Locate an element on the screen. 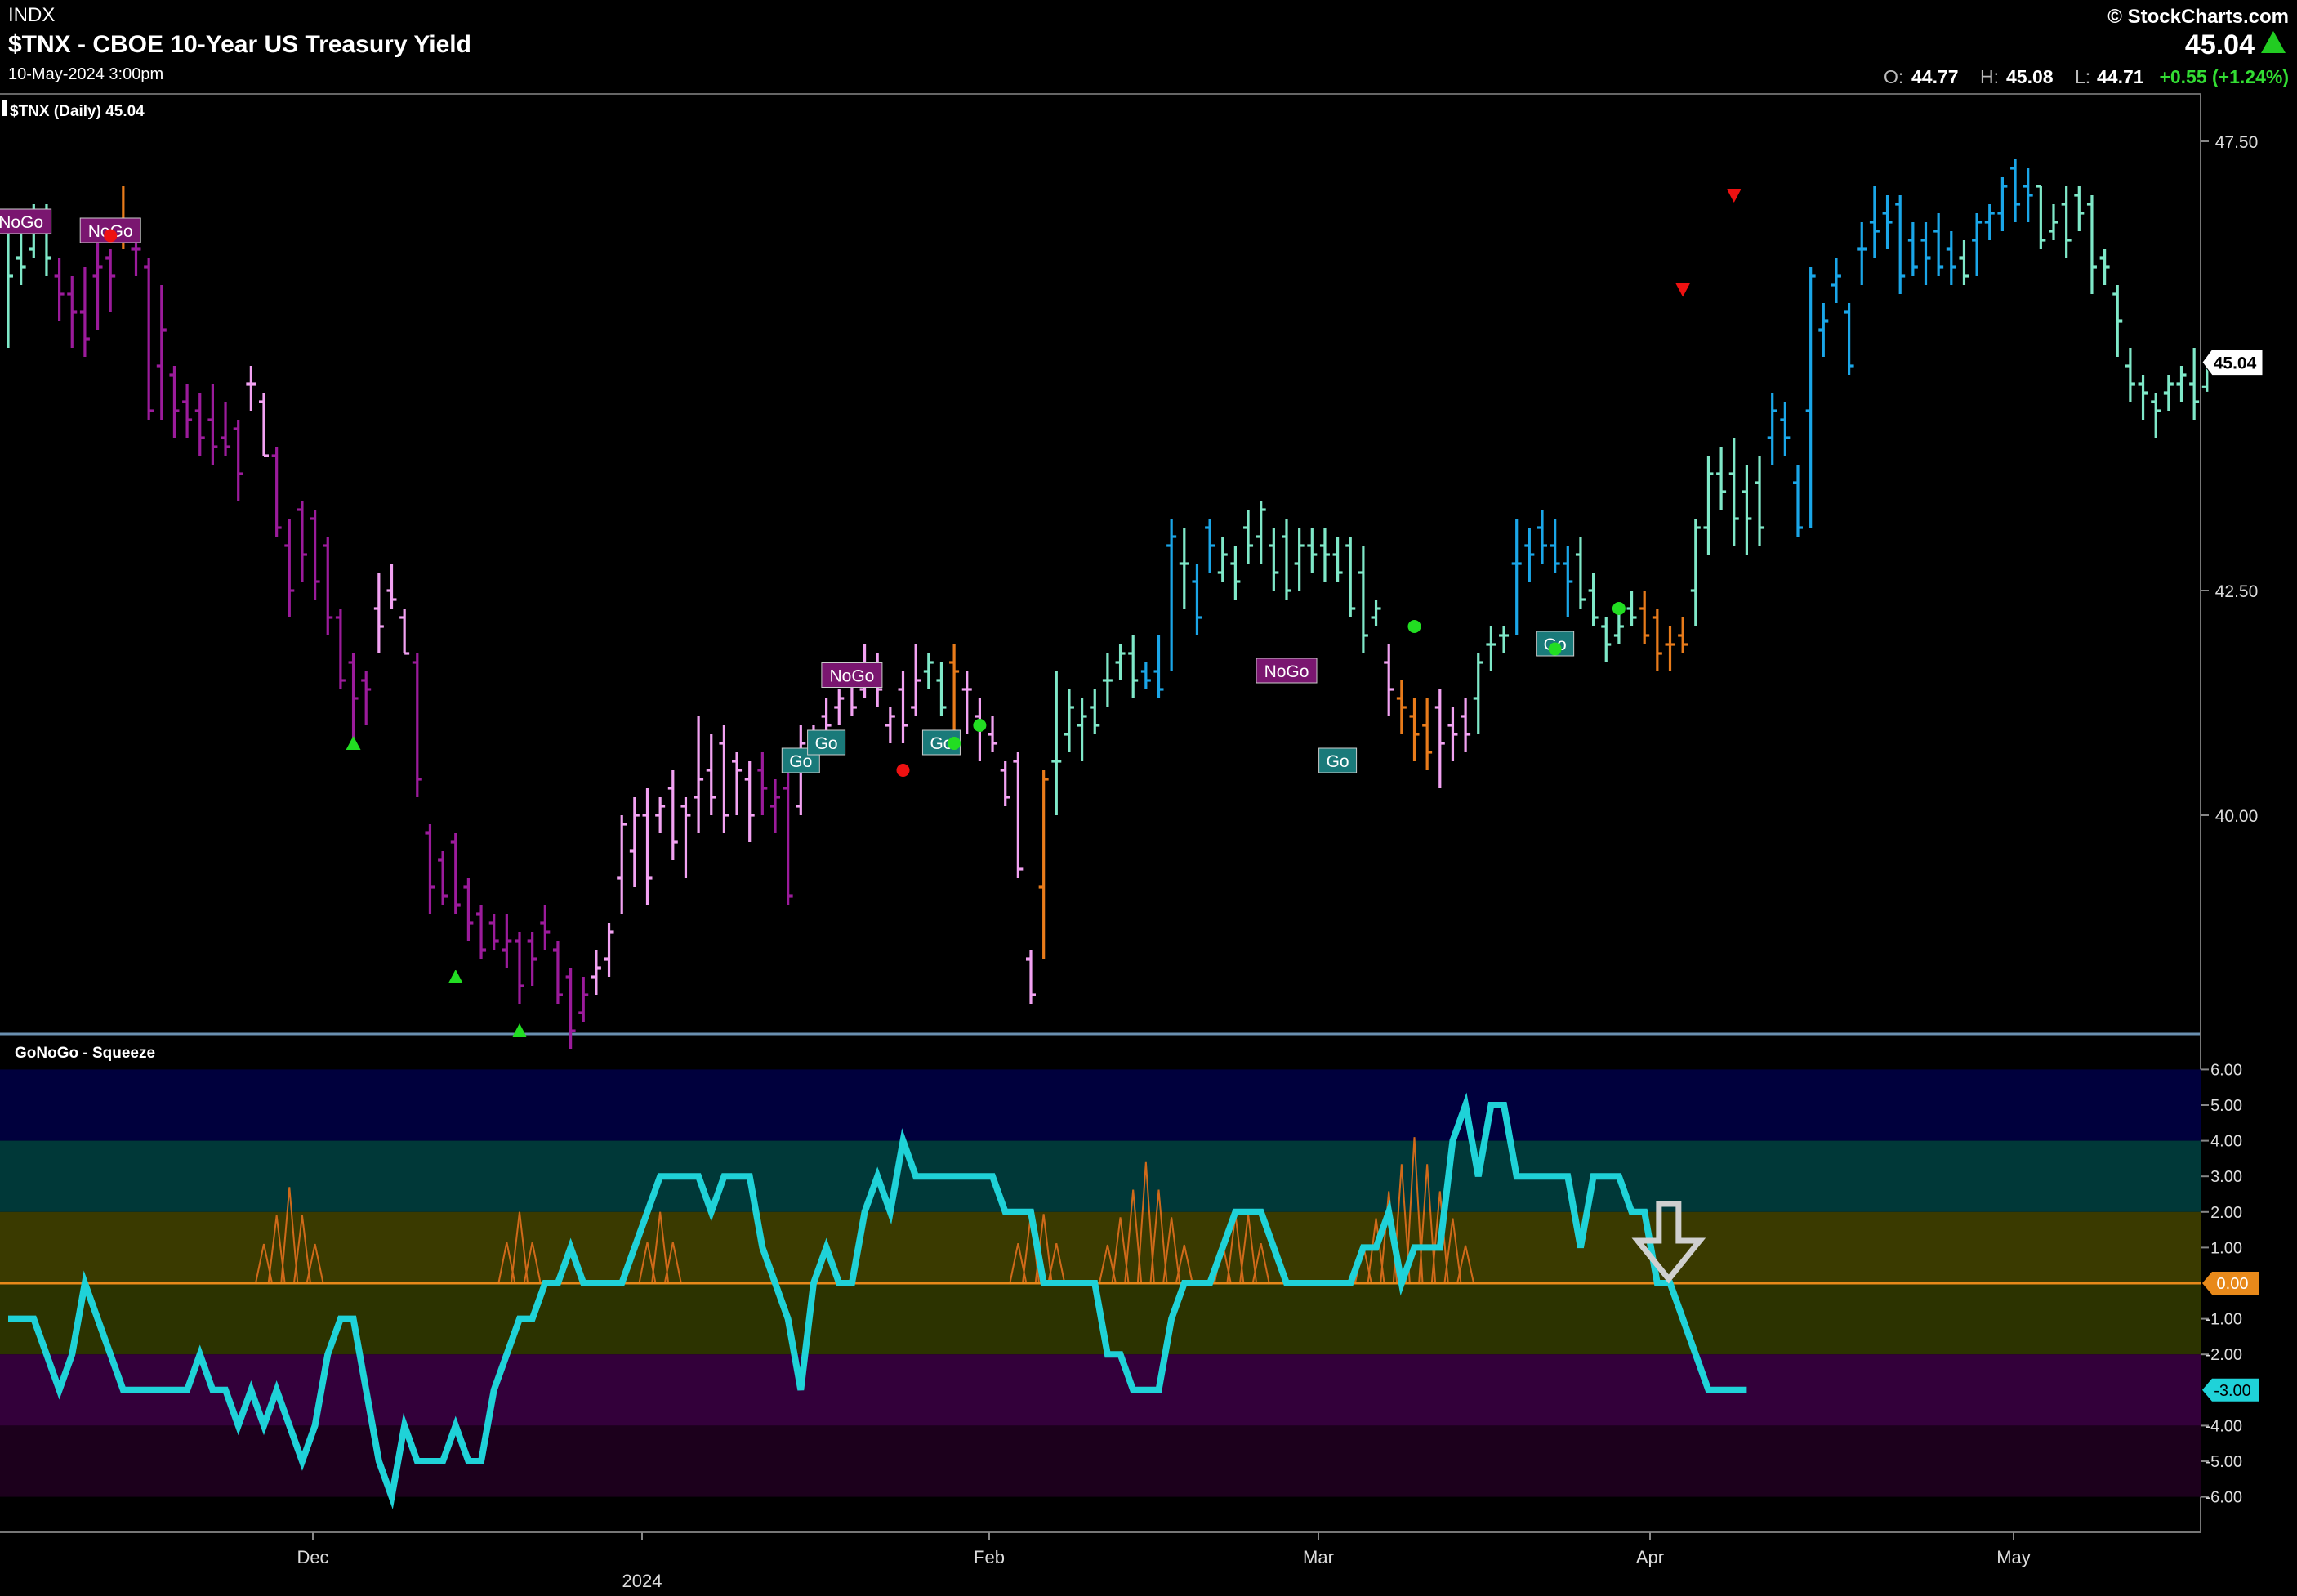  go-label: Go is located at coordinates (826, 742).